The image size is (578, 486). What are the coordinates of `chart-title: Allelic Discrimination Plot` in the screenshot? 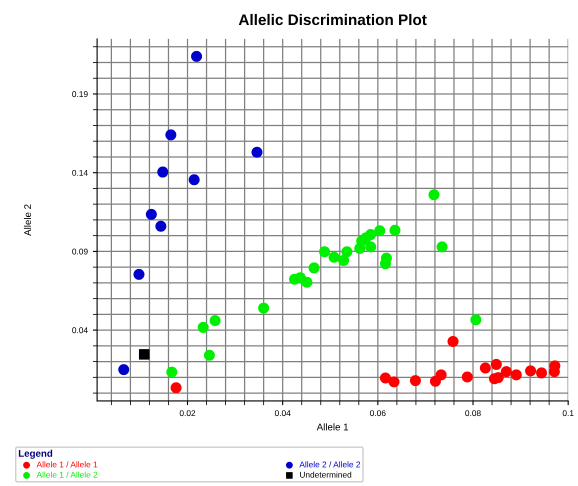 It's located at (332, 20).